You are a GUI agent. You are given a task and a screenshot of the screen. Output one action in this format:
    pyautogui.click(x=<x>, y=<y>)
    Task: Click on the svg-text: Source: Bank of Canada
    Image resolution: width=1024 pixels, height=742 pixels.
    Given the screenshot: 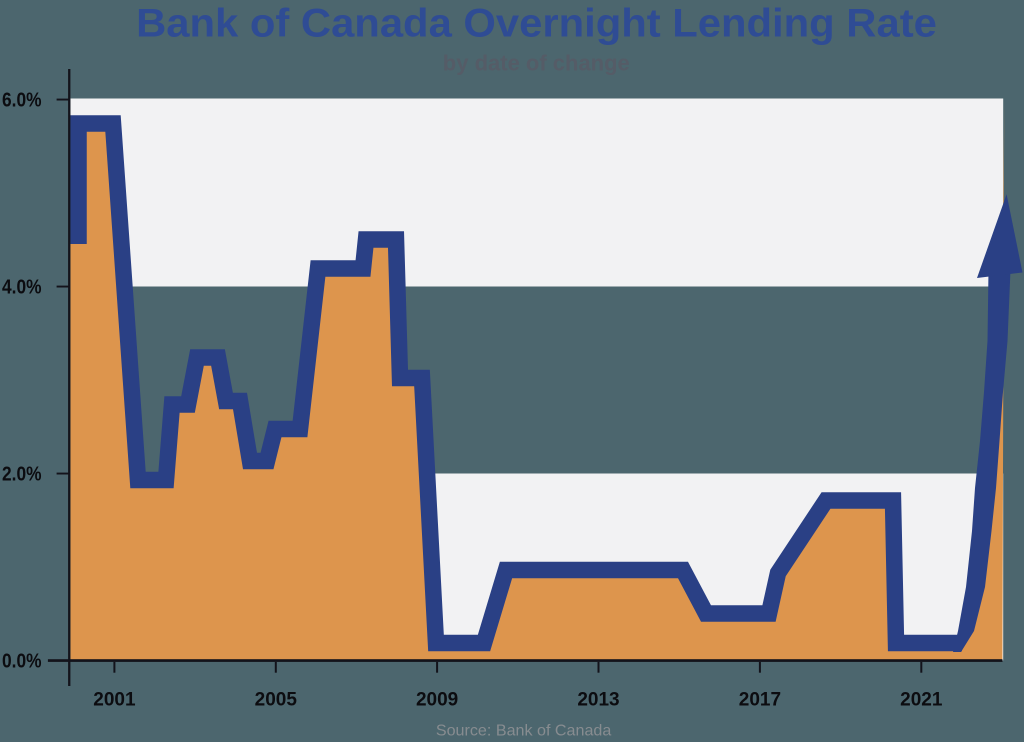 What is the action you would take?
    pyautogui.click(x=524, y=731)
    